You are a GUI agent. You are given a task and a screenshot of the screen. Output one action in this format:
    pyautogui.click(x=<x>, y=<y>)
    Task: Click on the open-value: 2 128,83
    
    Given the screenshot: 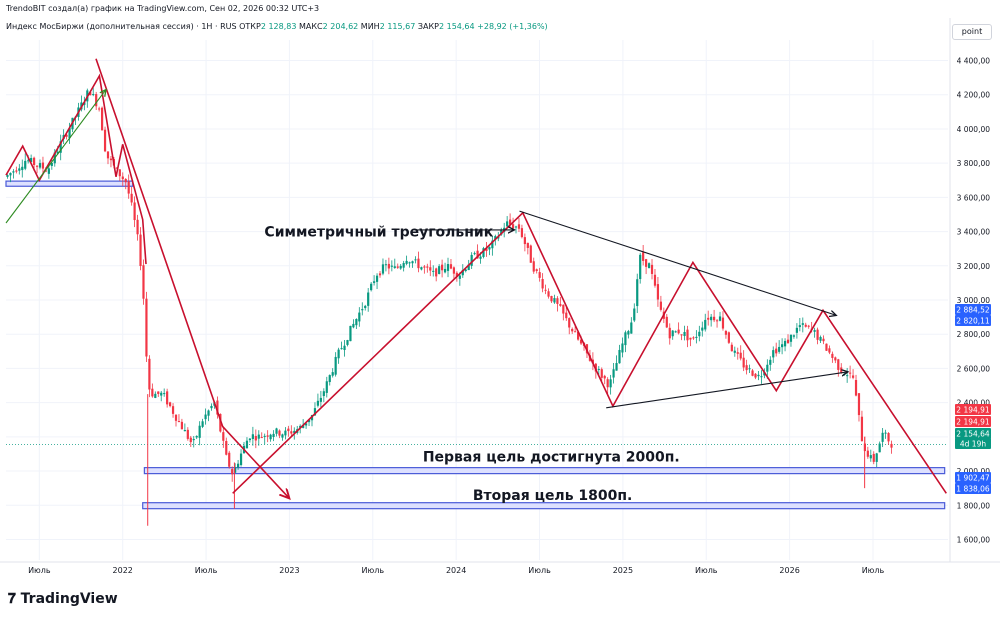 What is the action you would take?
    pyautogui.click(x=278, y=26)
    